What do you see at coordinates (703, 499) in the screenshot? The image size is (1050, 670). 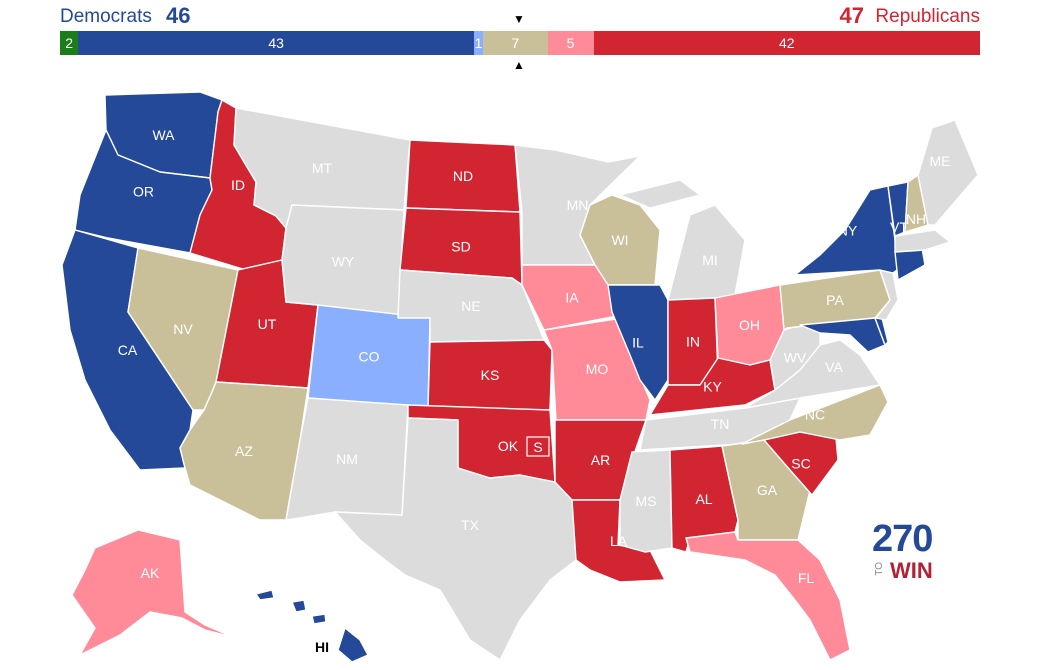 I see `state-label-AL: AL` at bounding box center [703, 499].